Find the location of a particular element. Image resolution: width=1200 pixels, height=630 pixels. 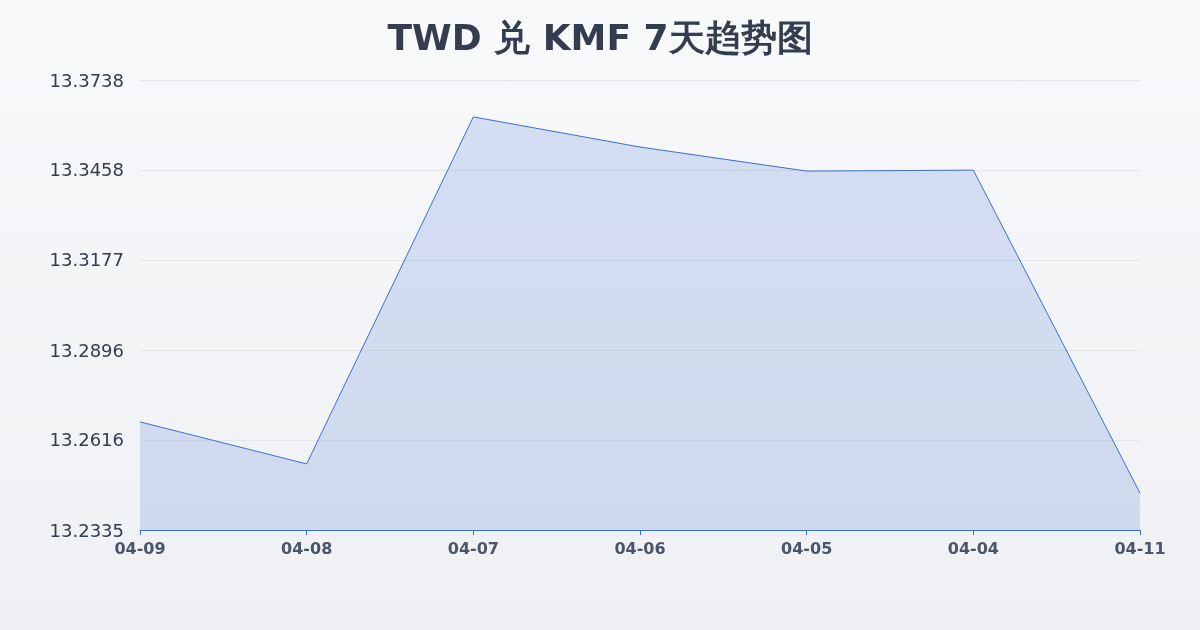

x-tick-label: 04-09 is located at coordinates (140, 548).